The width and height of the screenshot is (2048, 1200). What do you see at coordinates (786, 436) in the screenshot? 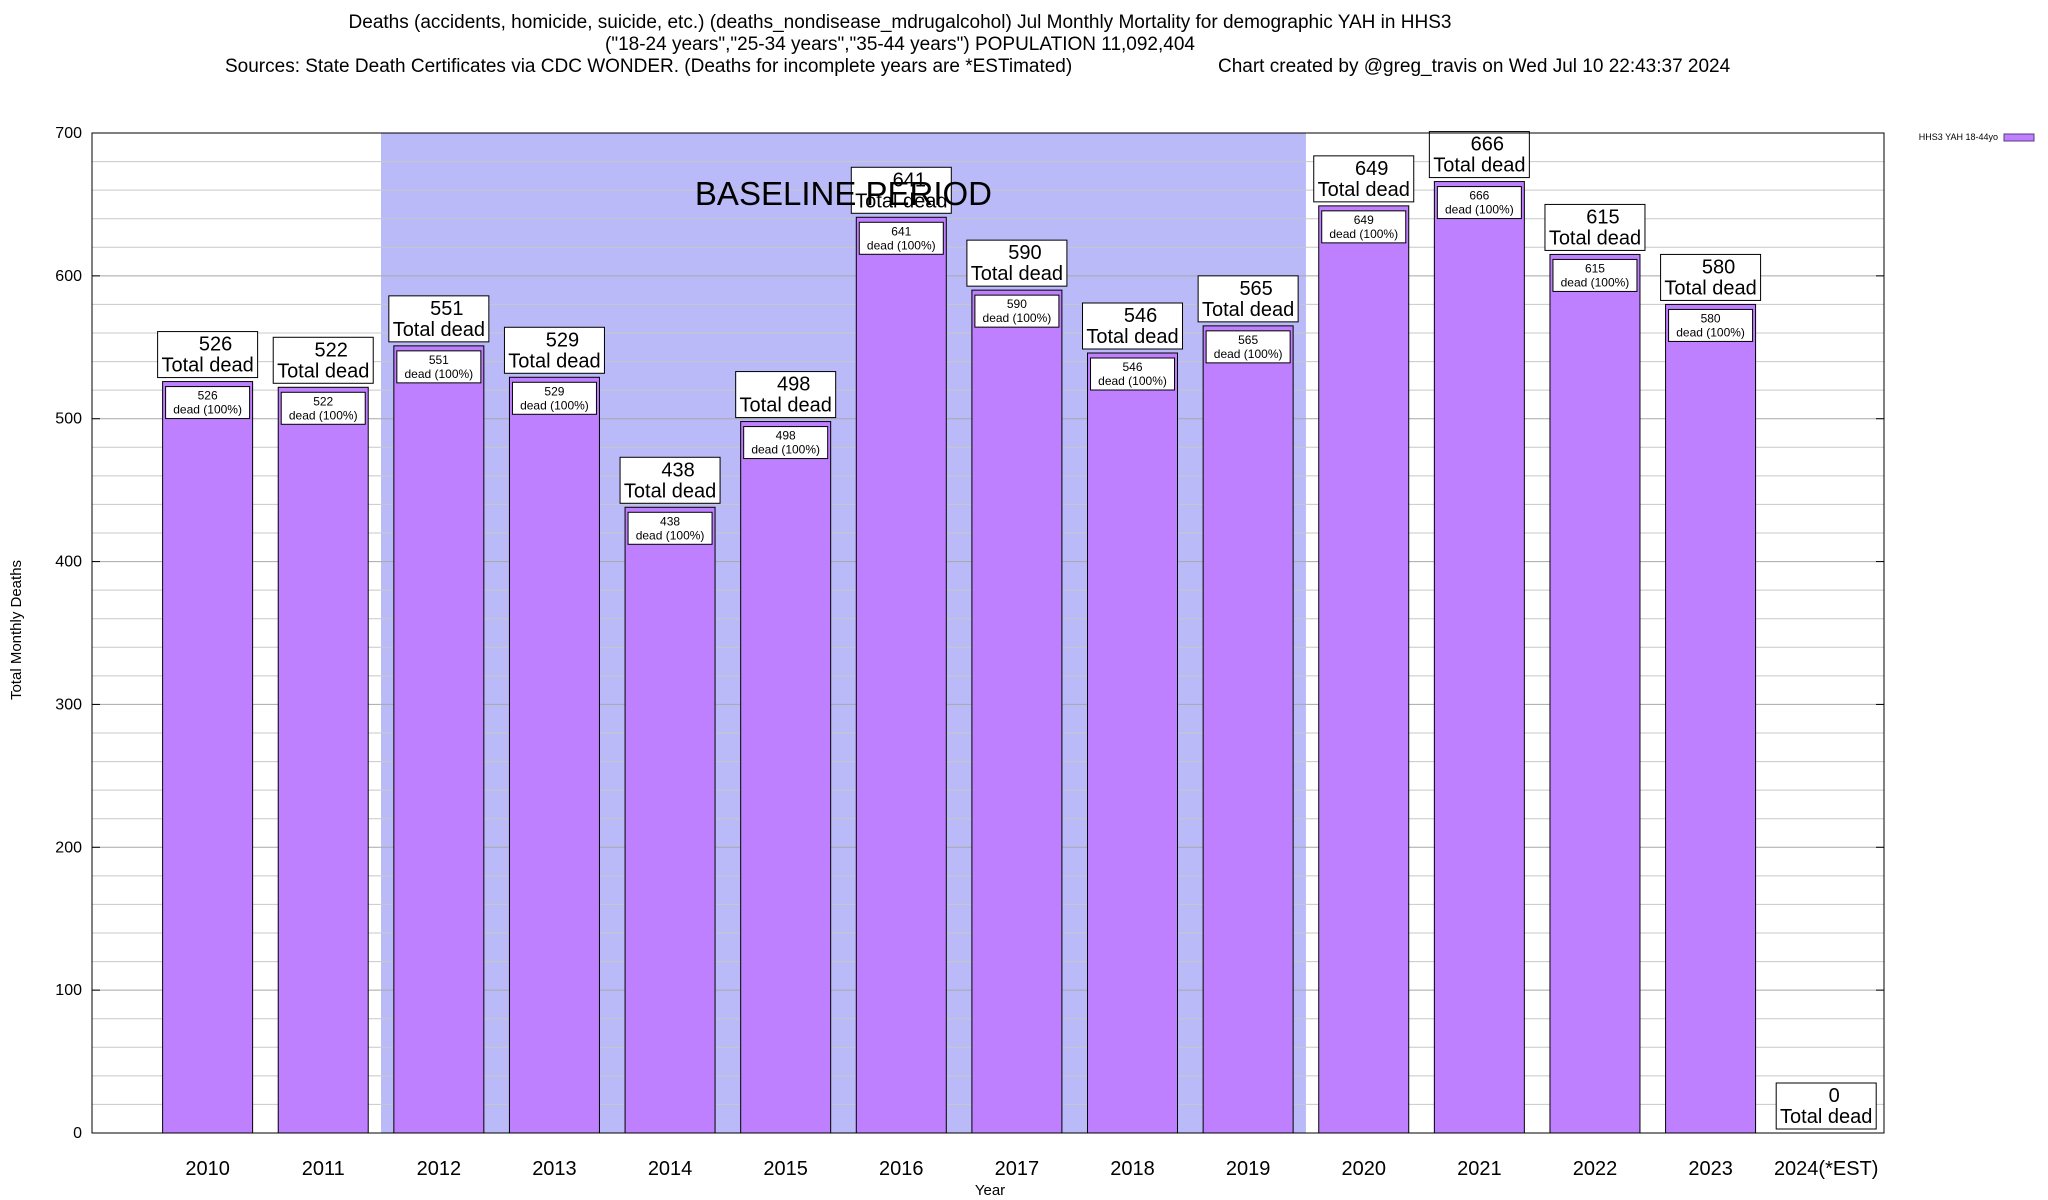
I see `inner-label-value: 498` at bounding box center [786, 436].